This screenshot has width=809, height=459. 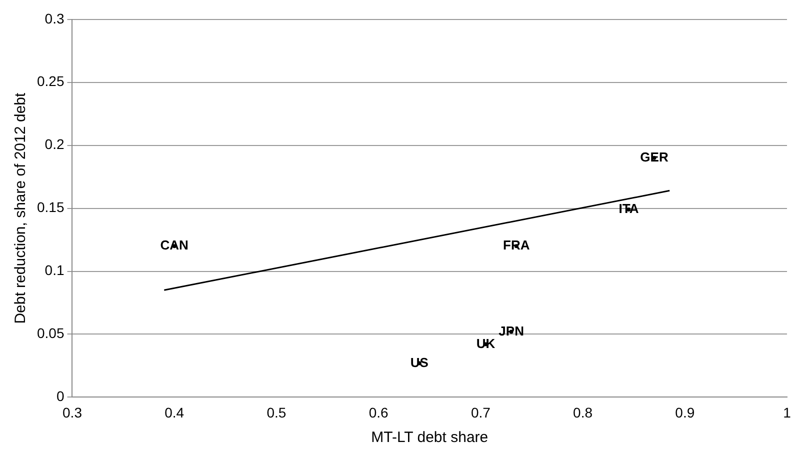 What do you see at coordinates (21, 208) in the screenshot?
I see `y-axis-title: Debt reduction, share of 2012 debt` at bounding box center [21, 208].